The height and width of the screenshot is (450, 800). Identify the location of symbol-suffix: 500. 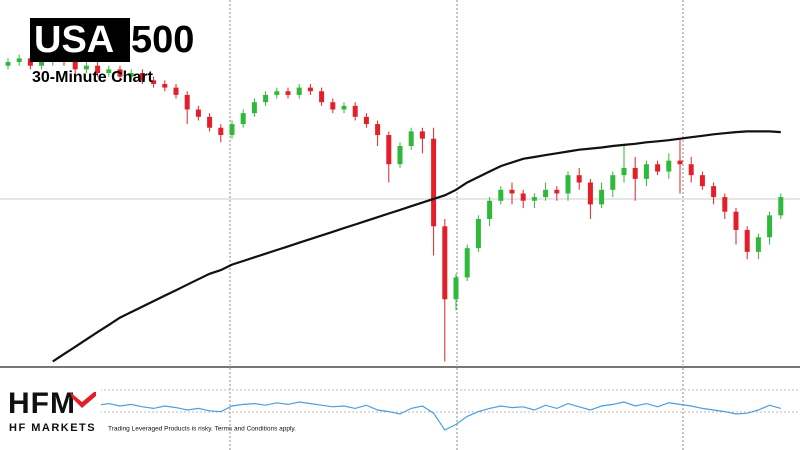
(162, 40).